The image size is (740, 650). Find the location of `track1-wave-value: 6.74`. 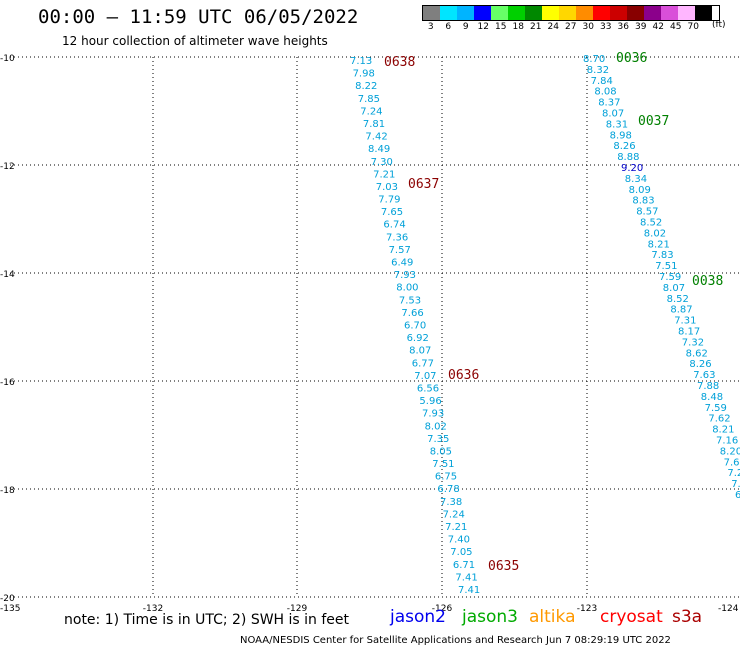

track1-wave-value: 6.74 is located at coordinates (394, 225).